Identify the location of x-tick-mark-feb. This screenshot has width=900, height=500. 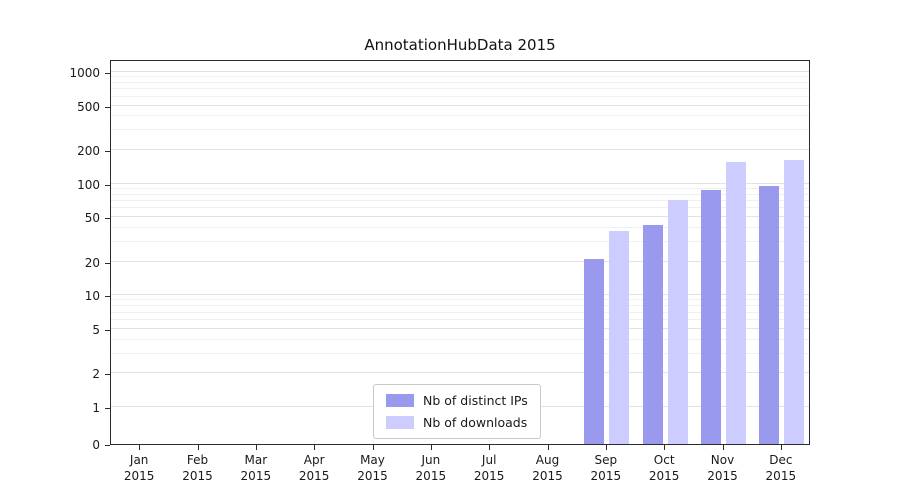
(198, 447).